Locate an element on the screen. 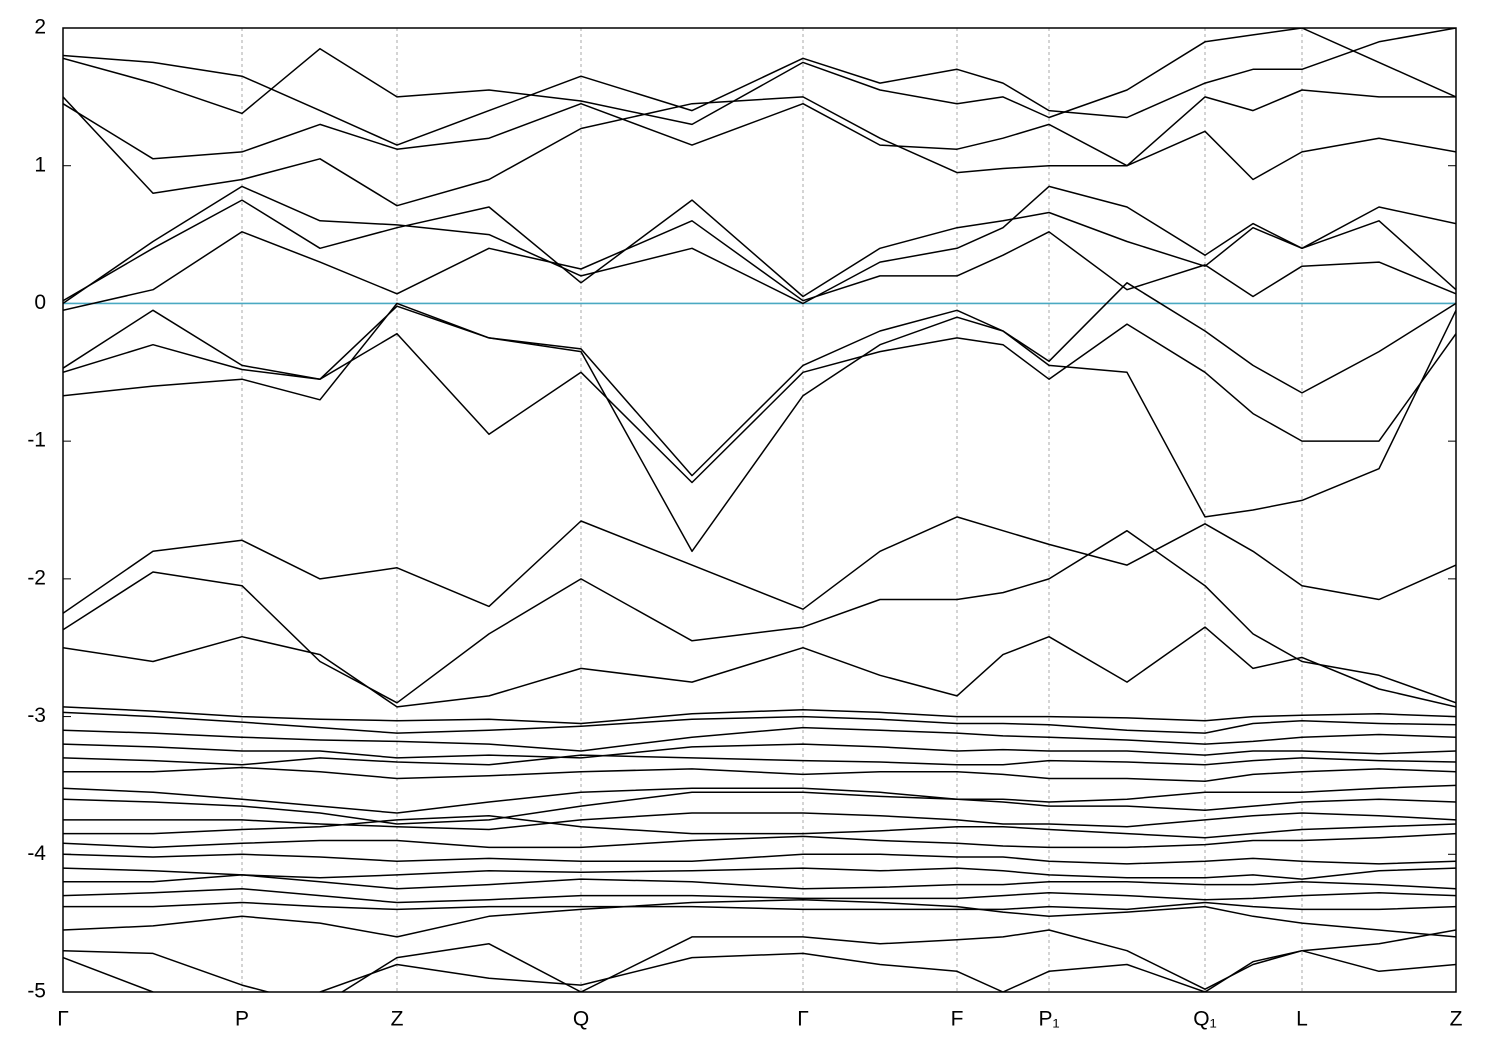 This screenshot has height=1050, width=1500. x-tick-label: Q₁ is located at coordinates (1204, 1019).